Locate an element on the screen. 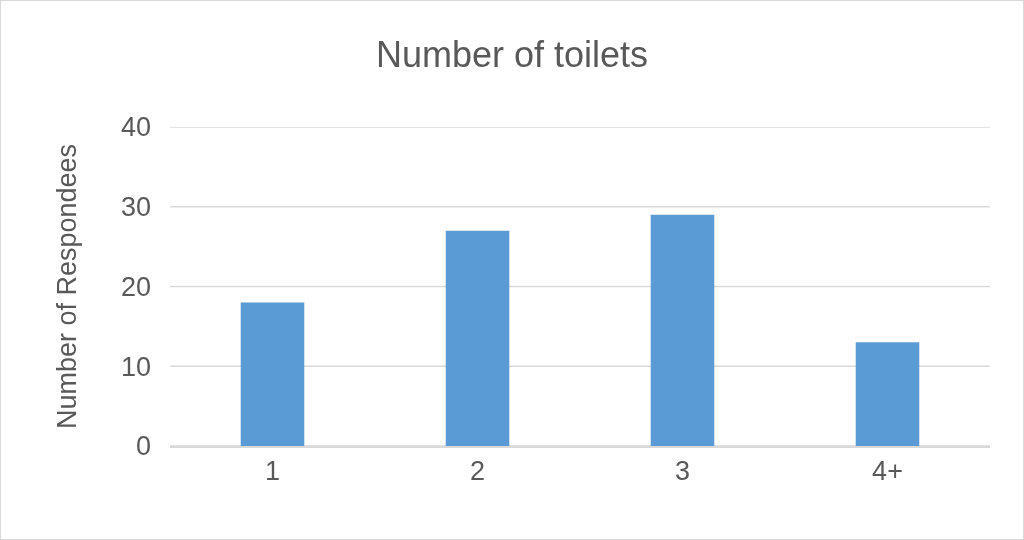 This screenshot has height=540, width=1024. x-tick-label: 4+ is located at coordinates (887, 470).